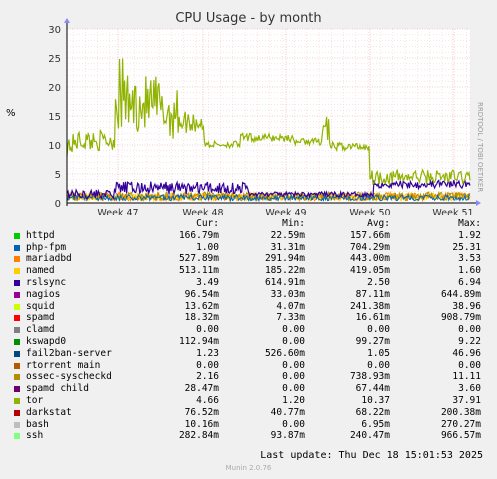  What do you see at coordinates (249, 389) in the screenshot?
I see `legend-row-spamd-child: spamd child 28.47m 0.00 67.44m 3.60` at bounding box center [249, 389].